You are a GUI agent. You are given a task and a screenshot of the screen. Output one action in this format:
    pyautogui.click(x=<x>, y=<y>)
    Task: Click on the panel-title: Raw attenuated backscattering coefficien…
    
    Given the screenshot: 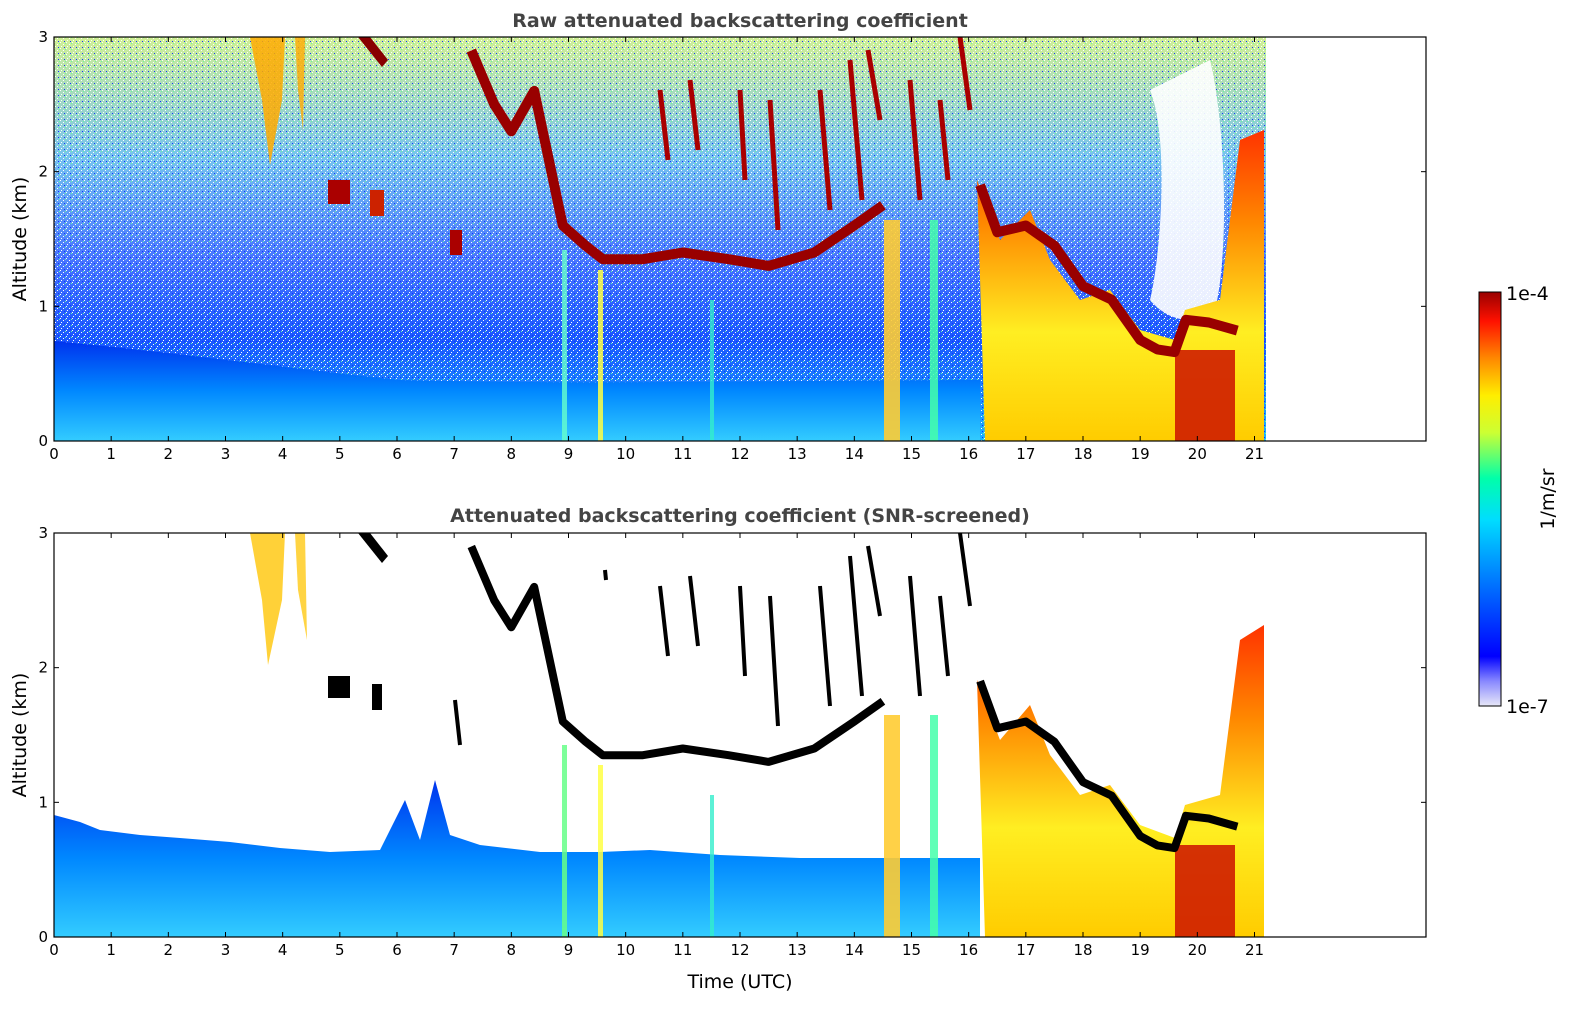 What is the action you would take?
    pyautogui.click(x=740, y=21)
    